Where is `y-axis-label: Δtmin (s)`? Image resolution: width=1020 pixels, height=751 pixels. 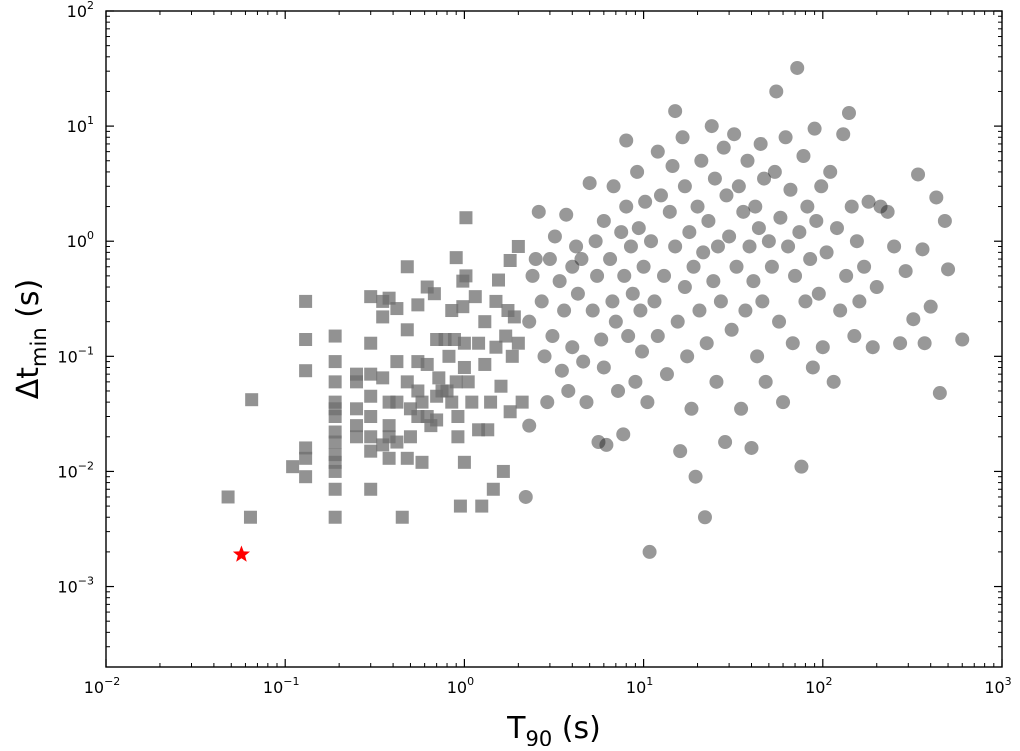 y-axis-label: Δtmin (s) is located at coordinates (31, 339).